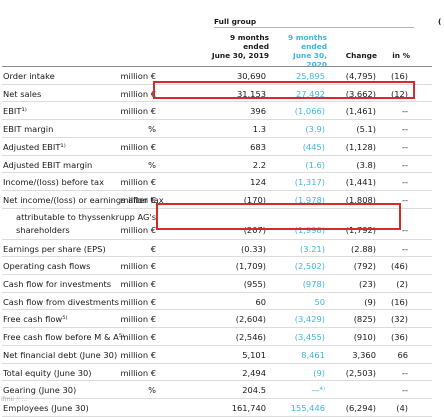 The image size is (444, 417). What do you see at coordinates (48, 164) in the screenshot?
I see `row-label: Adjusted EBIT margin` at bounding box center [48, 164].